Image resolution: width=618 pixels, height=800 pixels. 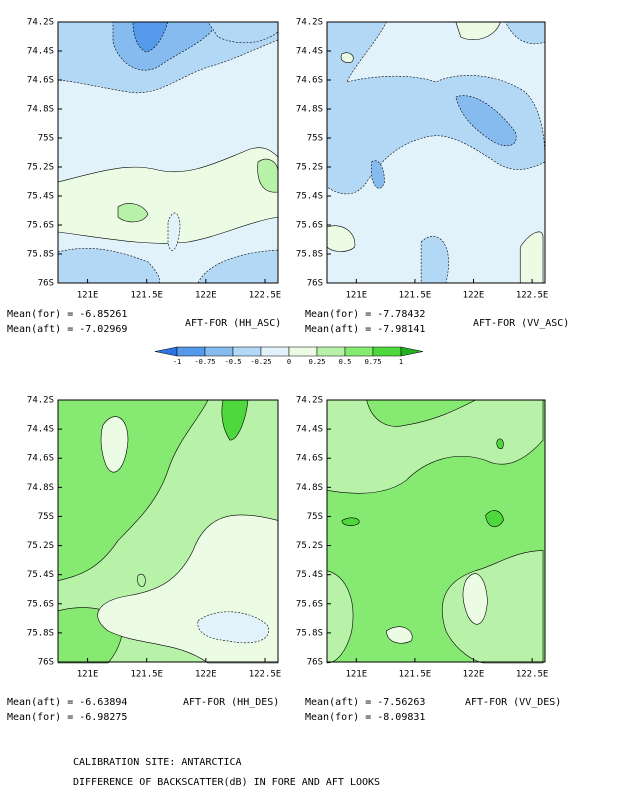 I want to click on panel-title: AFT-FOR (VV_ASC), so click(x=521, y=323).